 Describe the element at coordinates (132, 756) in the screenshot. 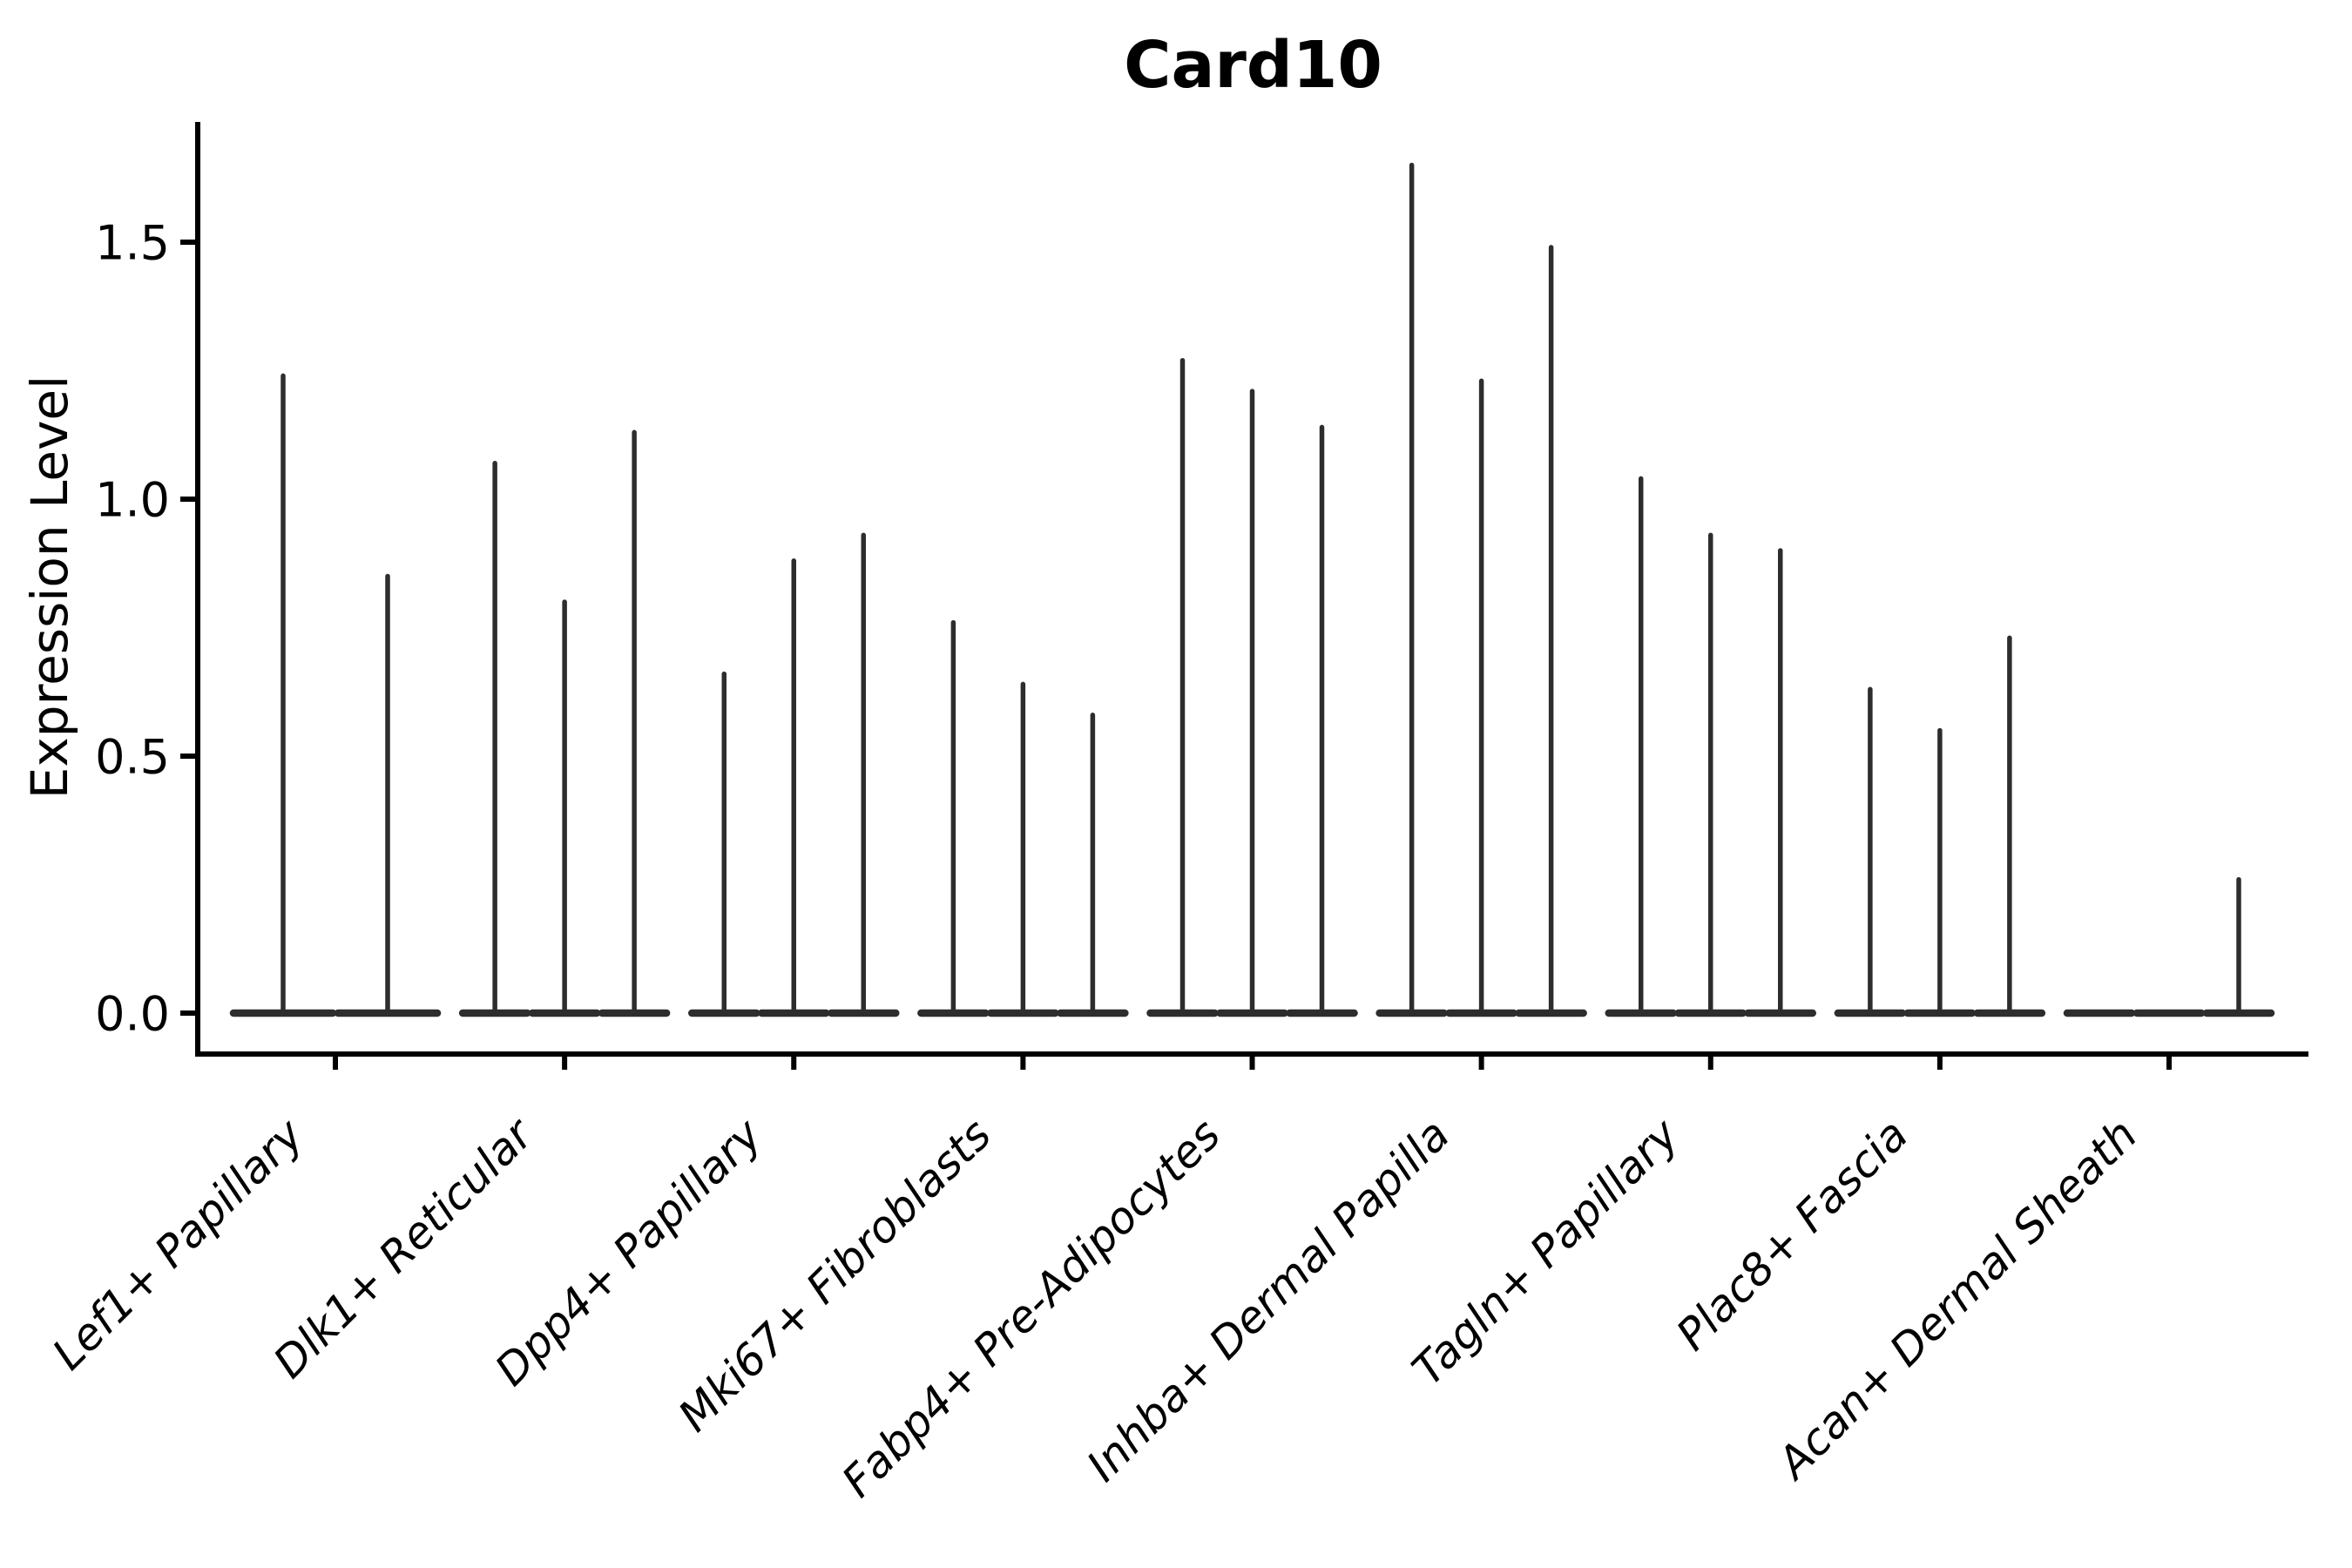

I see `y-tick-label: 0.5` at that location.